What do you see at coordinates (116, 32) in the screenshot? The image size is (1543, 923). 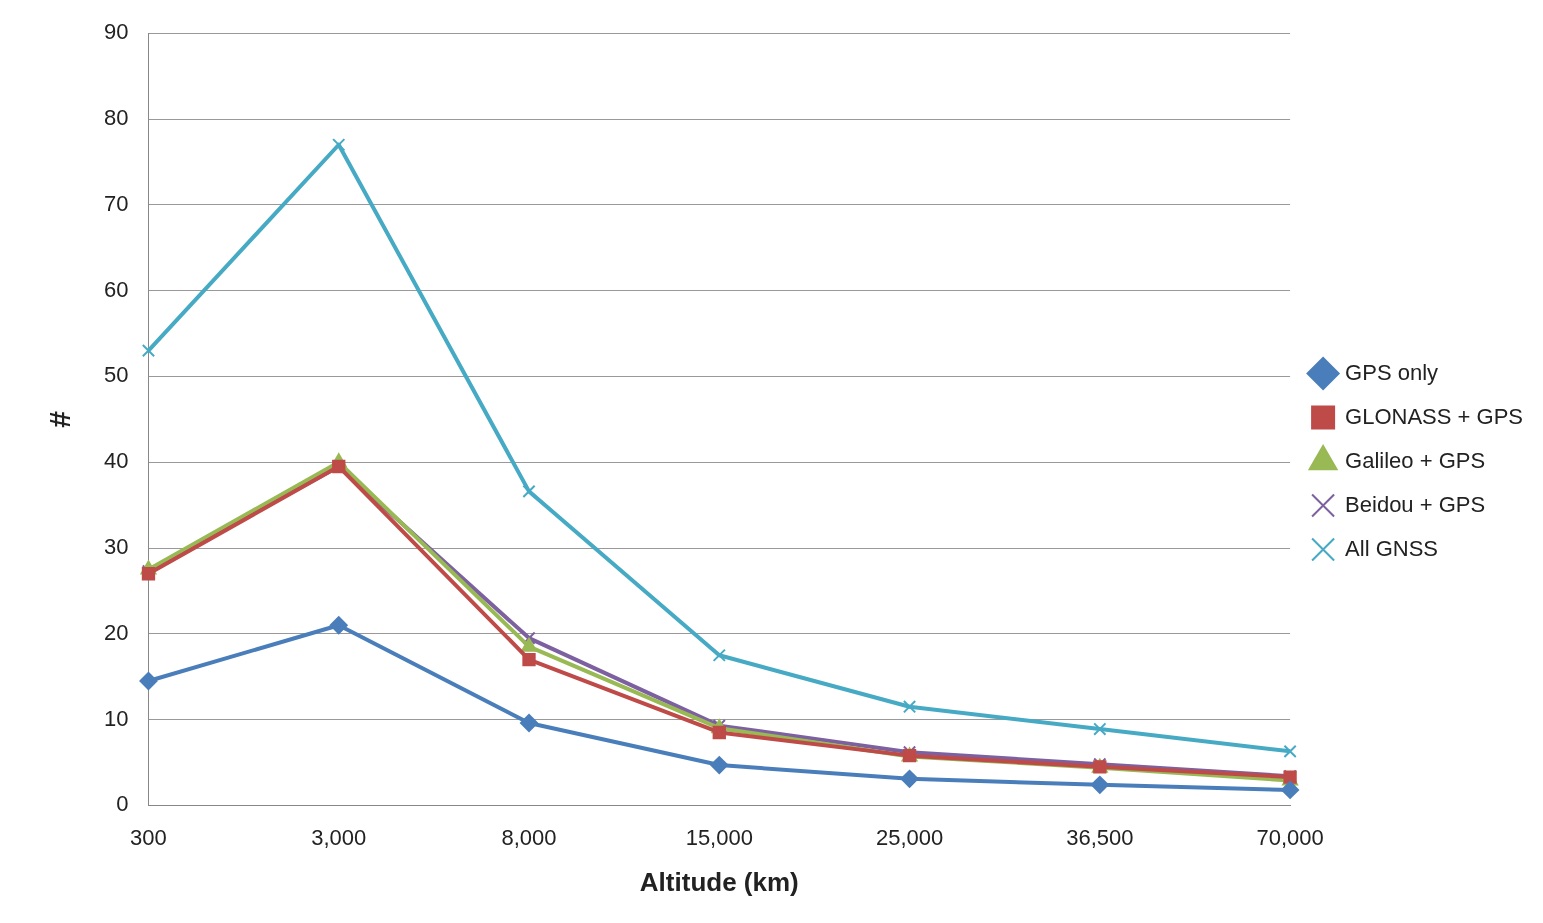 I see `y-tick-label: 90` at bounding box center [116, 32].